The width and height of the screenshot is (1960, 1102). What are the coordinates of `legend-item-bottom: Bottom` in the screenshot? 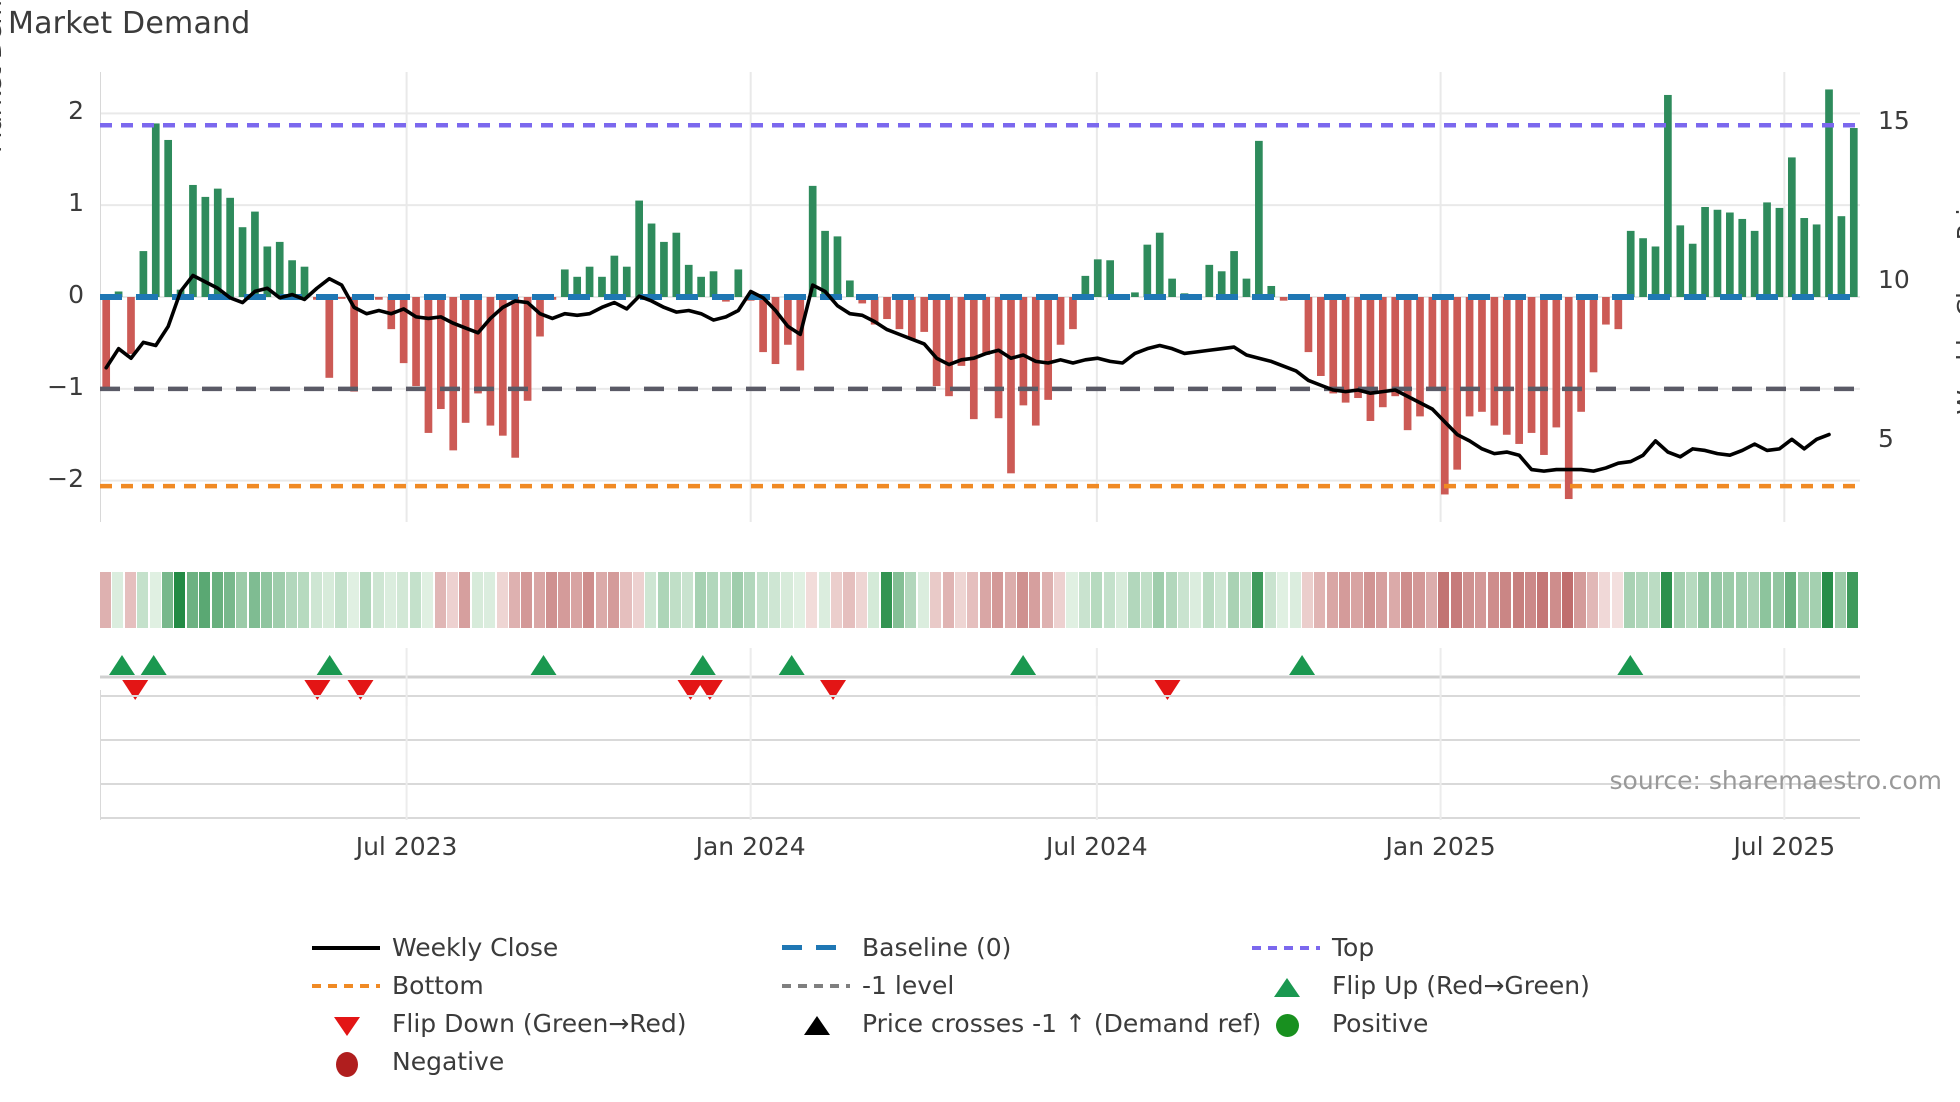 It's located at (535, 985).